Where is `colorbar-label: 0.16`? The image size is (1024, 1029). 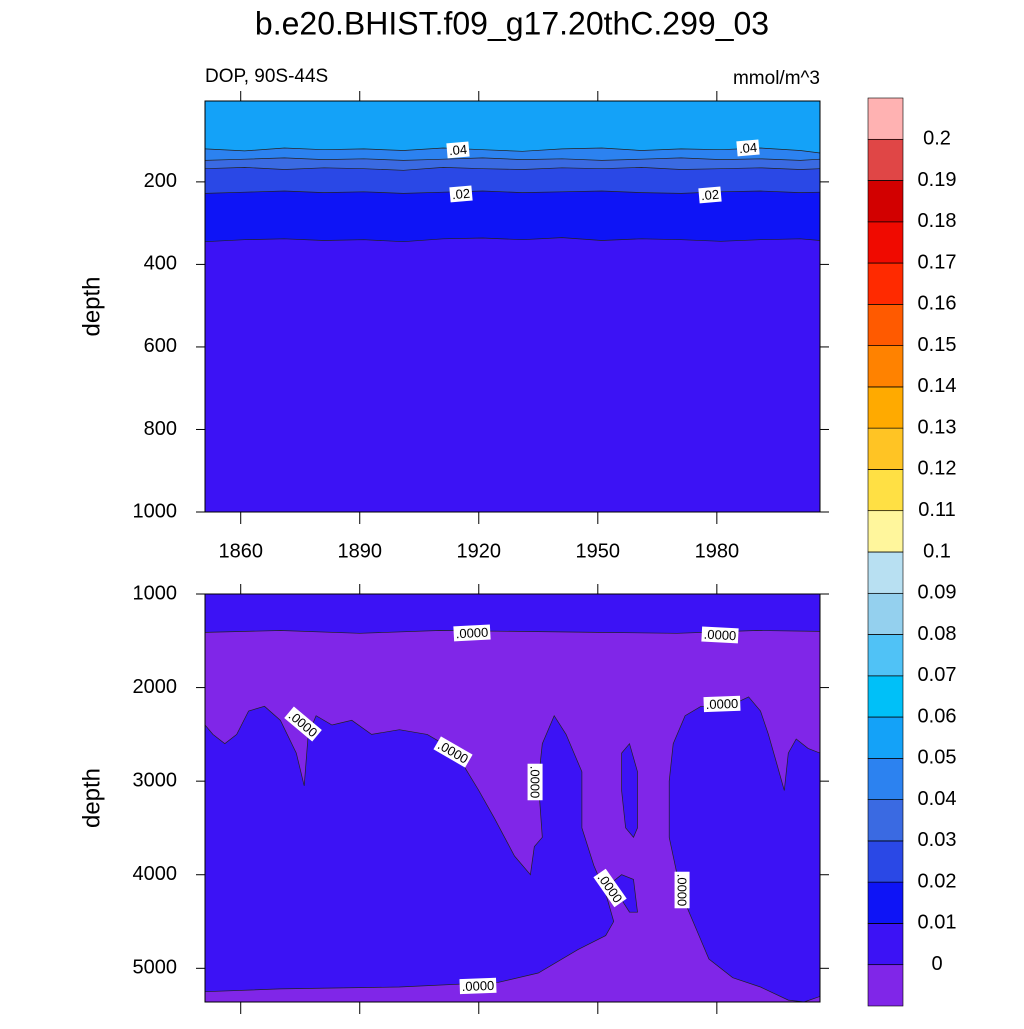 colorbar-label: 0.16 is located at coordinates (937, 304).